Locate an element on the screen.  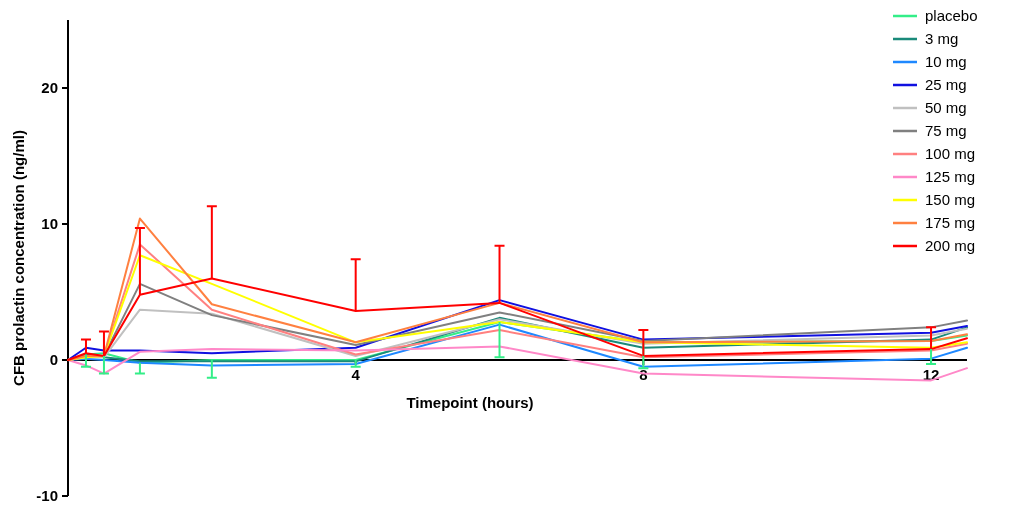
legend-label: 200 mg is located at coordinates (950, 246).